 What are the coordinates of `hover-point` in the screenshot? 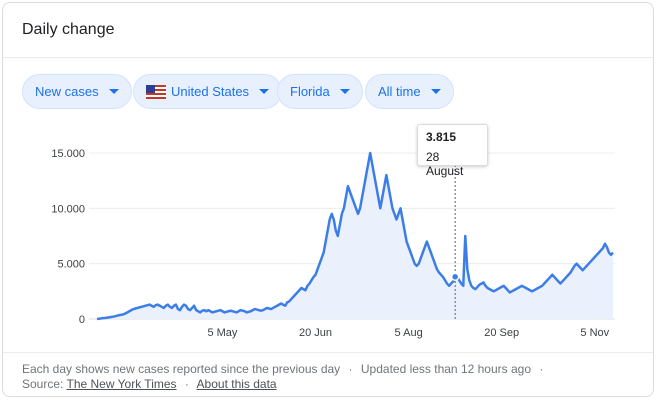 It's located at (455, 277).